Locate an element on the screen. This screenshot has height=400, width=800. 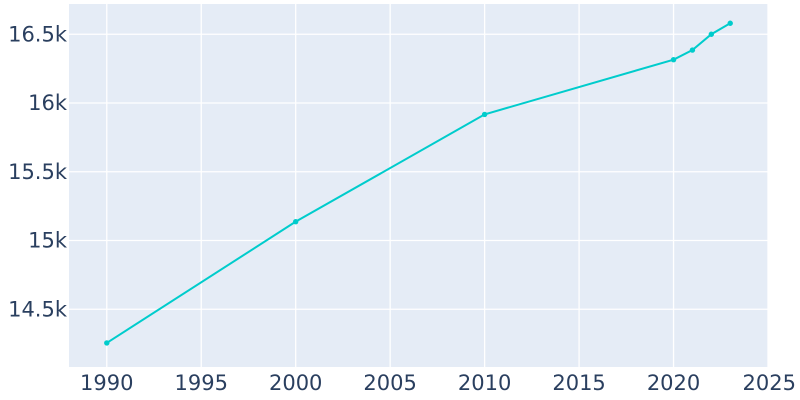
x-tick-label: 2005 is located at coordinates (389, 383).